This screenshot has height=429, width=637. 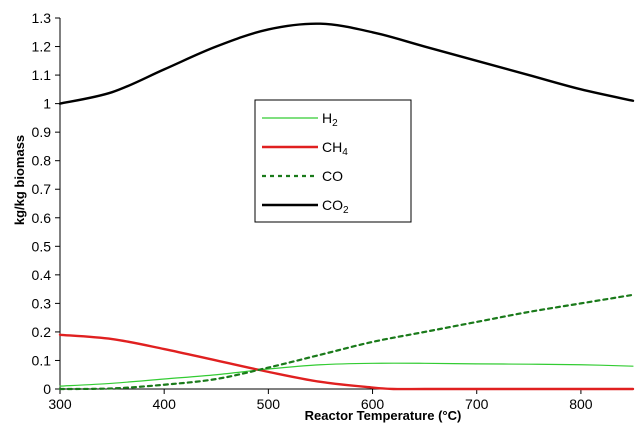 What do you see at coordinates (320, 400) in the screenshot?
I see `x-axis-ticks: 300 400 500 600 700 800` at bounding box center [320, 400].